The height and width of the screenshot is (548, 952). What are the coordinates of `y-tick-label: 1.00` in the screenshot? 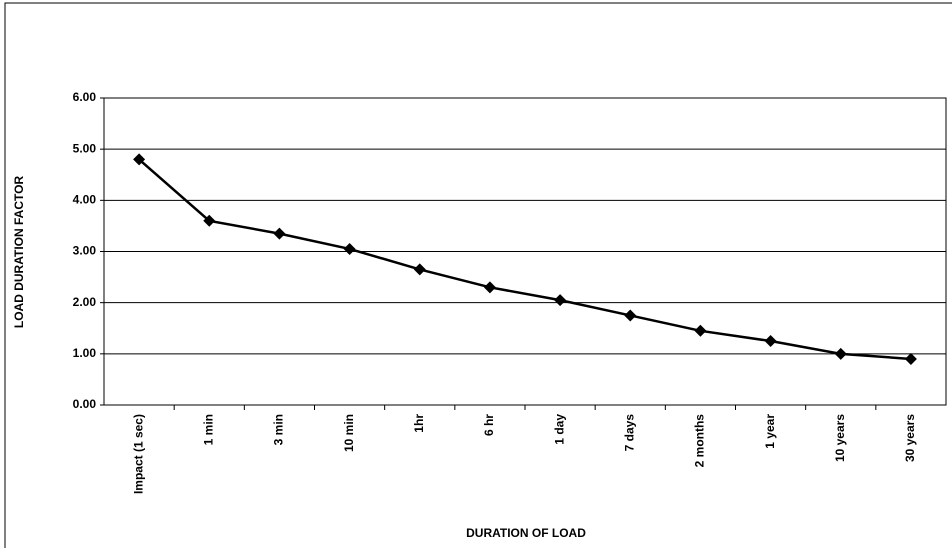 It's located at (85, 353).